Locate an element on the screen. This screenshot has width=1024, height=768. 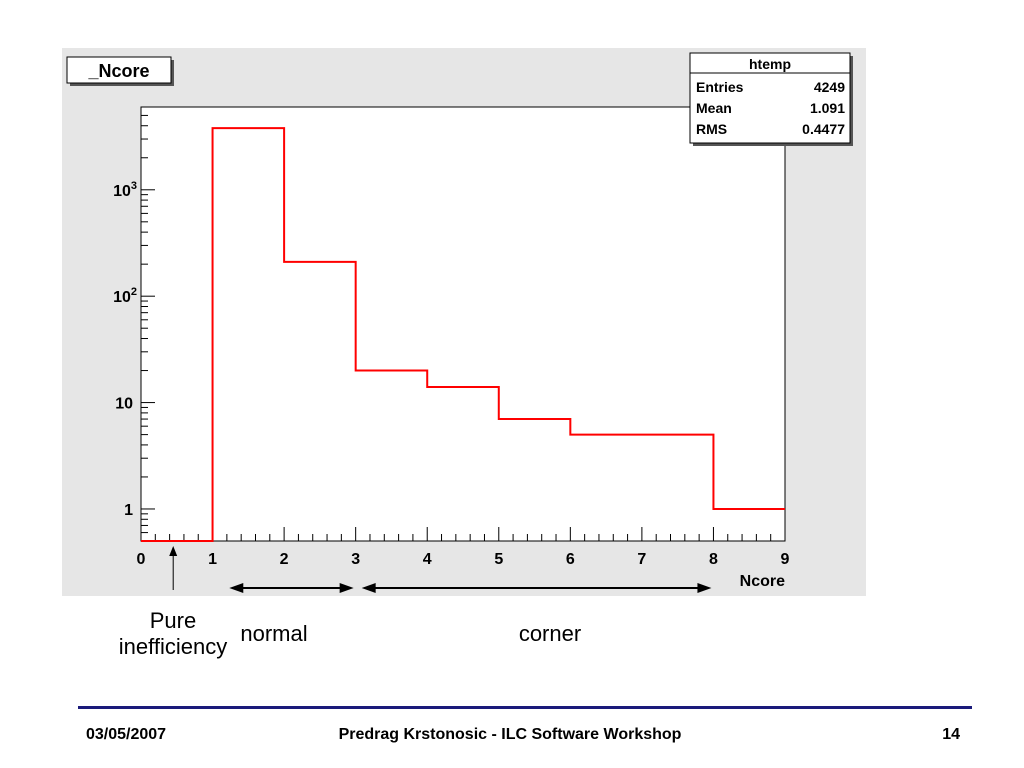
x-tick-label: 9 is located at coordinates (785, 559).